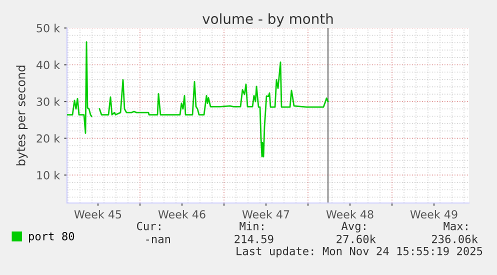 This screenshot has height=275, width=497. Describe the element at coordinates (434, 214) in the screenshot. I see `x-tick-label: Week 49` at that location.